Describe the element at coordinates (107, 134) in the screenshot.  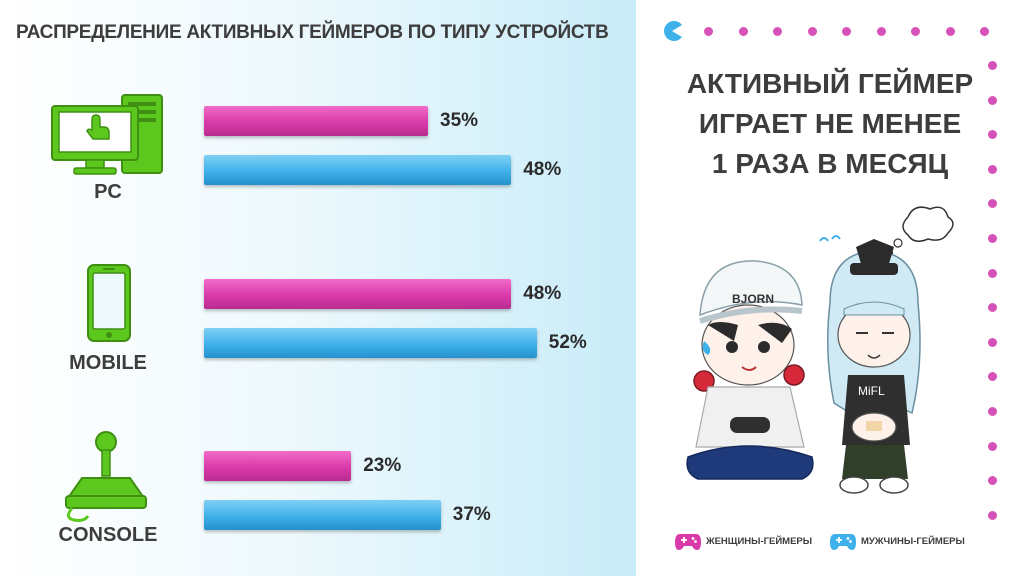
I see `pc-icon` at that location.